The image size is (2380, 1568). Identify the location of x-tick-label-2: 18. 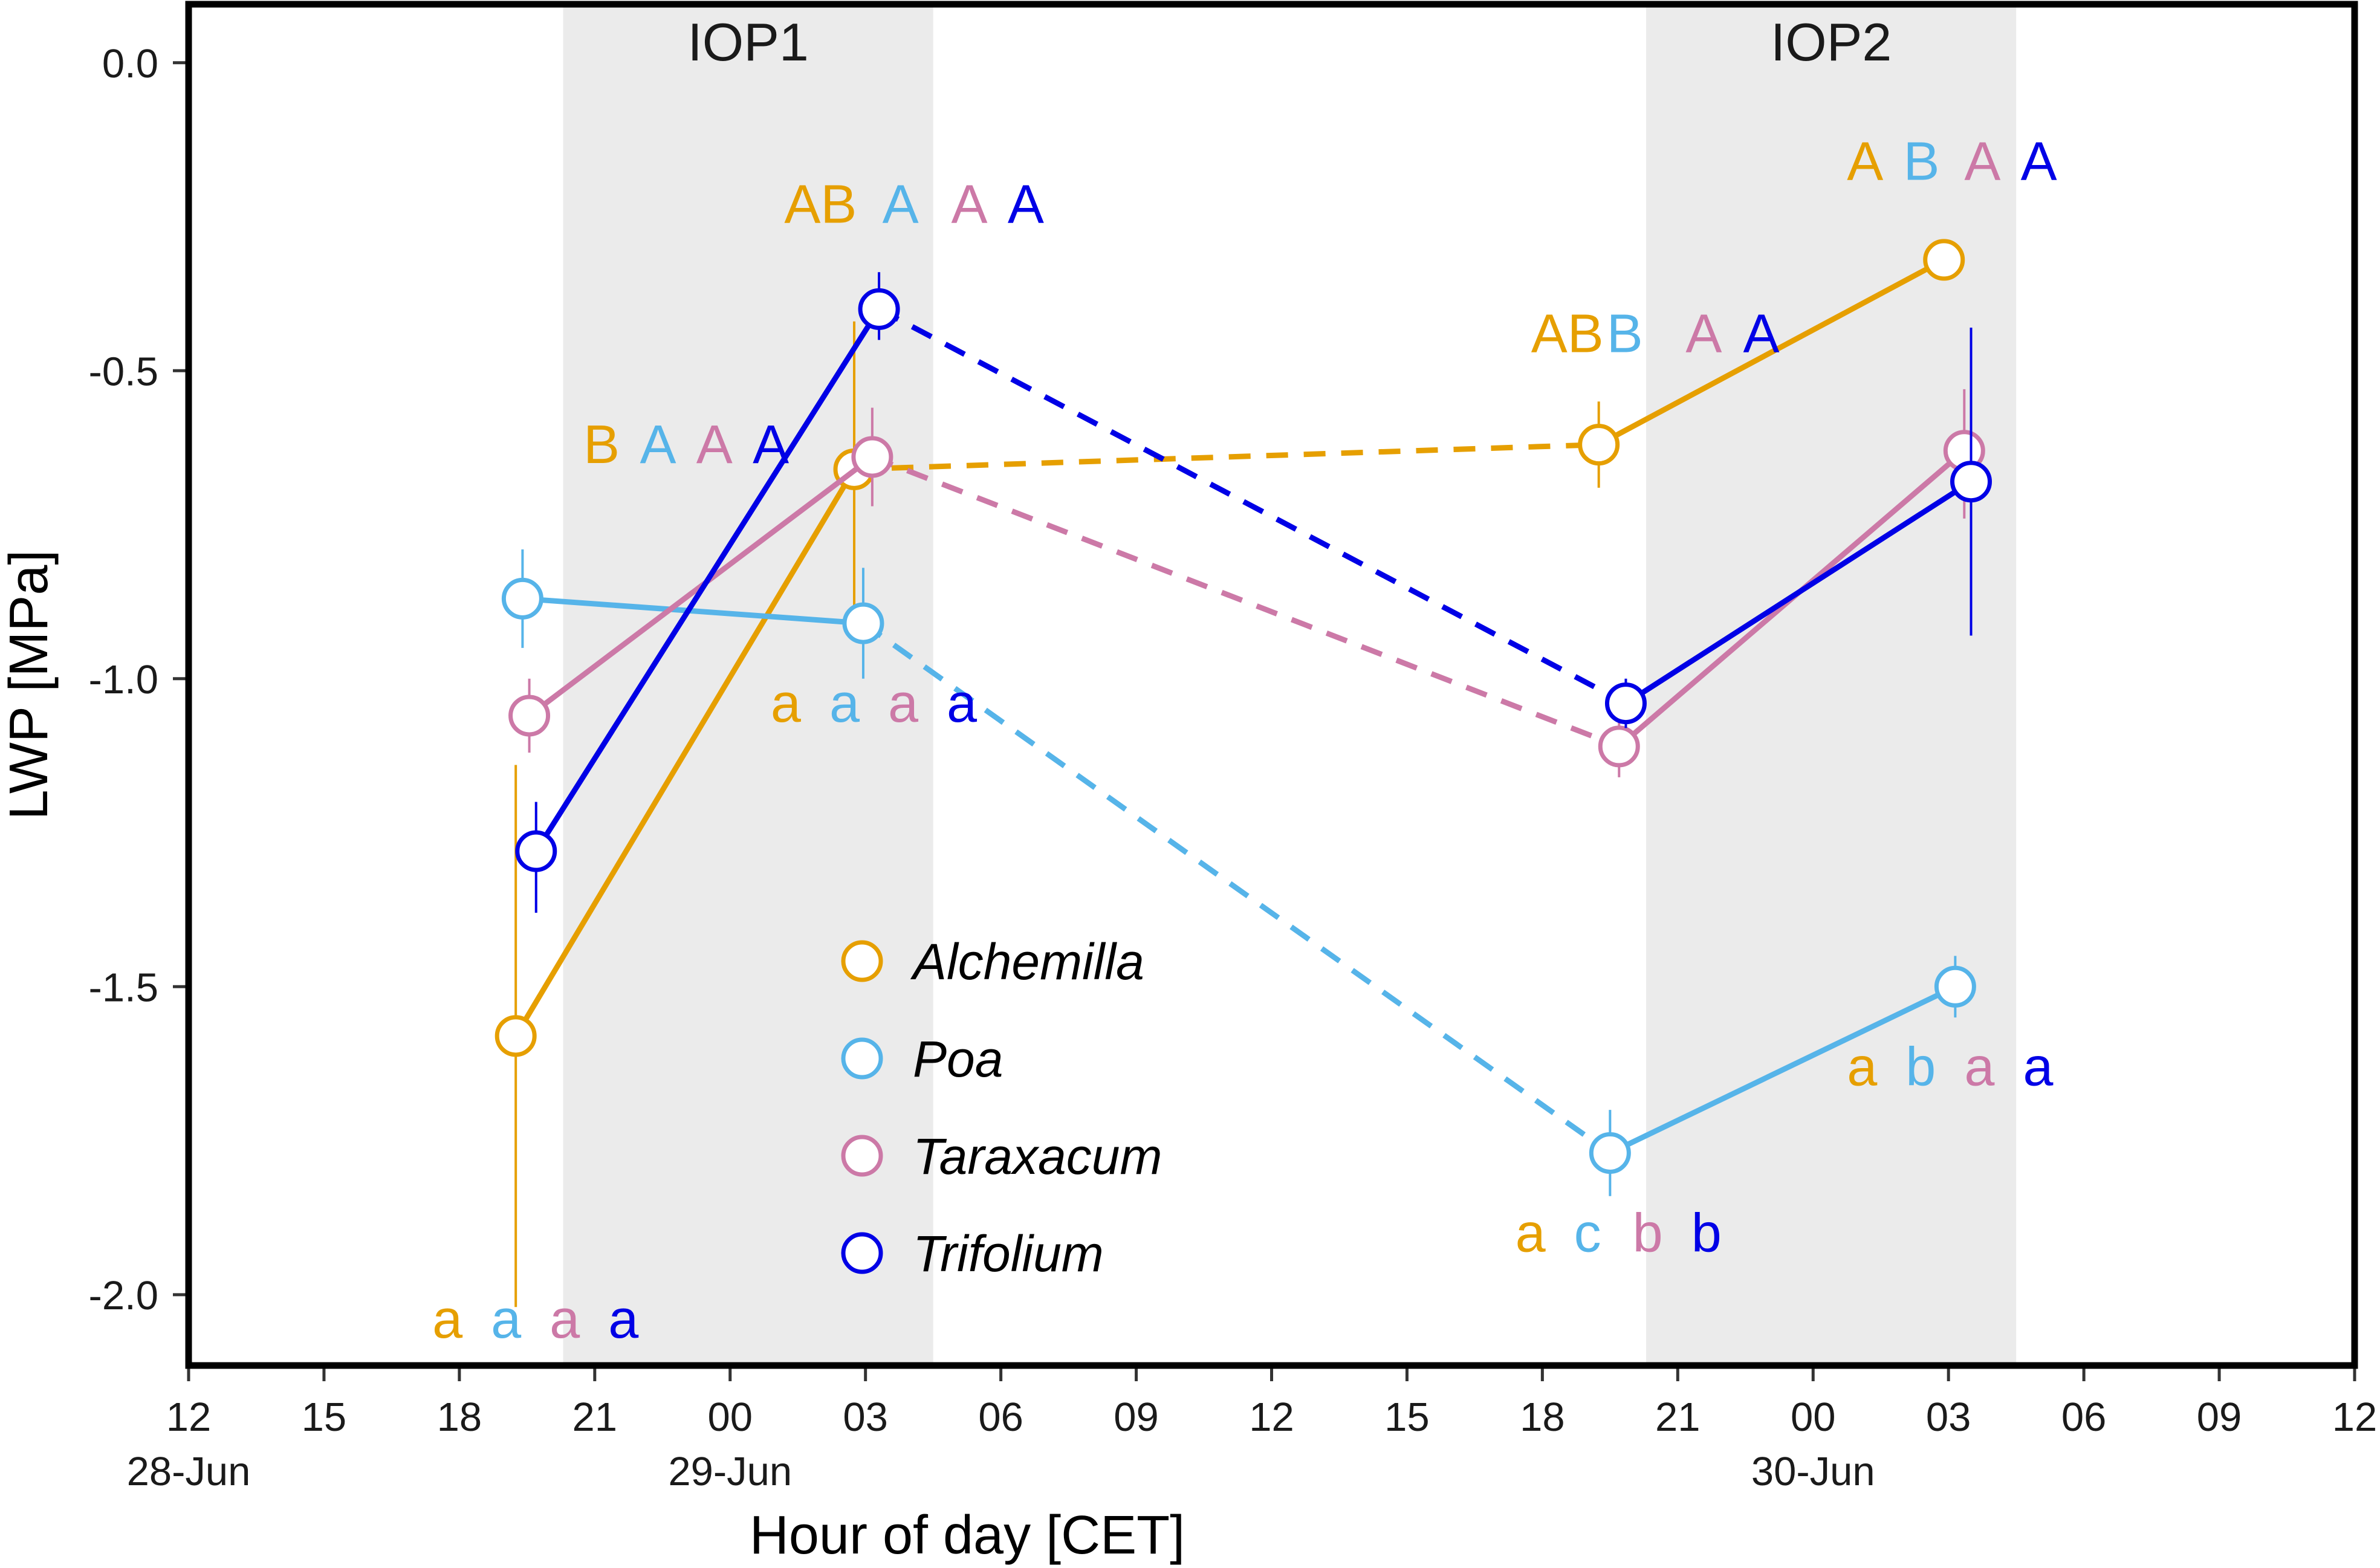
(459, 1417).